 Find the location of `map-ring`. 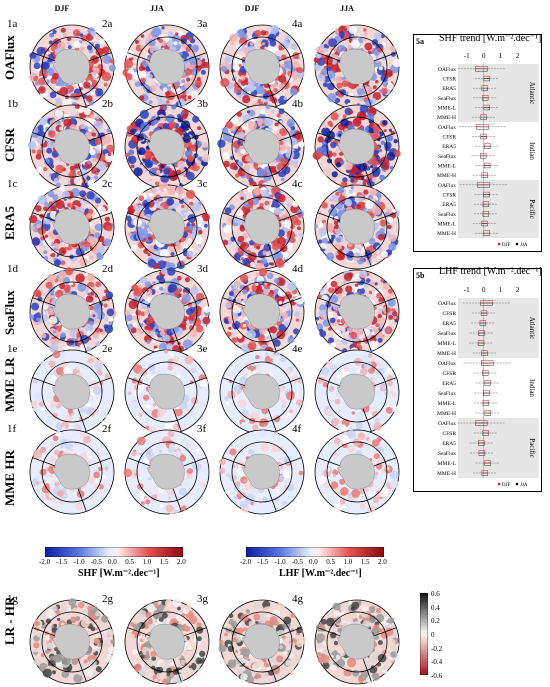

map-ring is located at coordinates (72, 147).